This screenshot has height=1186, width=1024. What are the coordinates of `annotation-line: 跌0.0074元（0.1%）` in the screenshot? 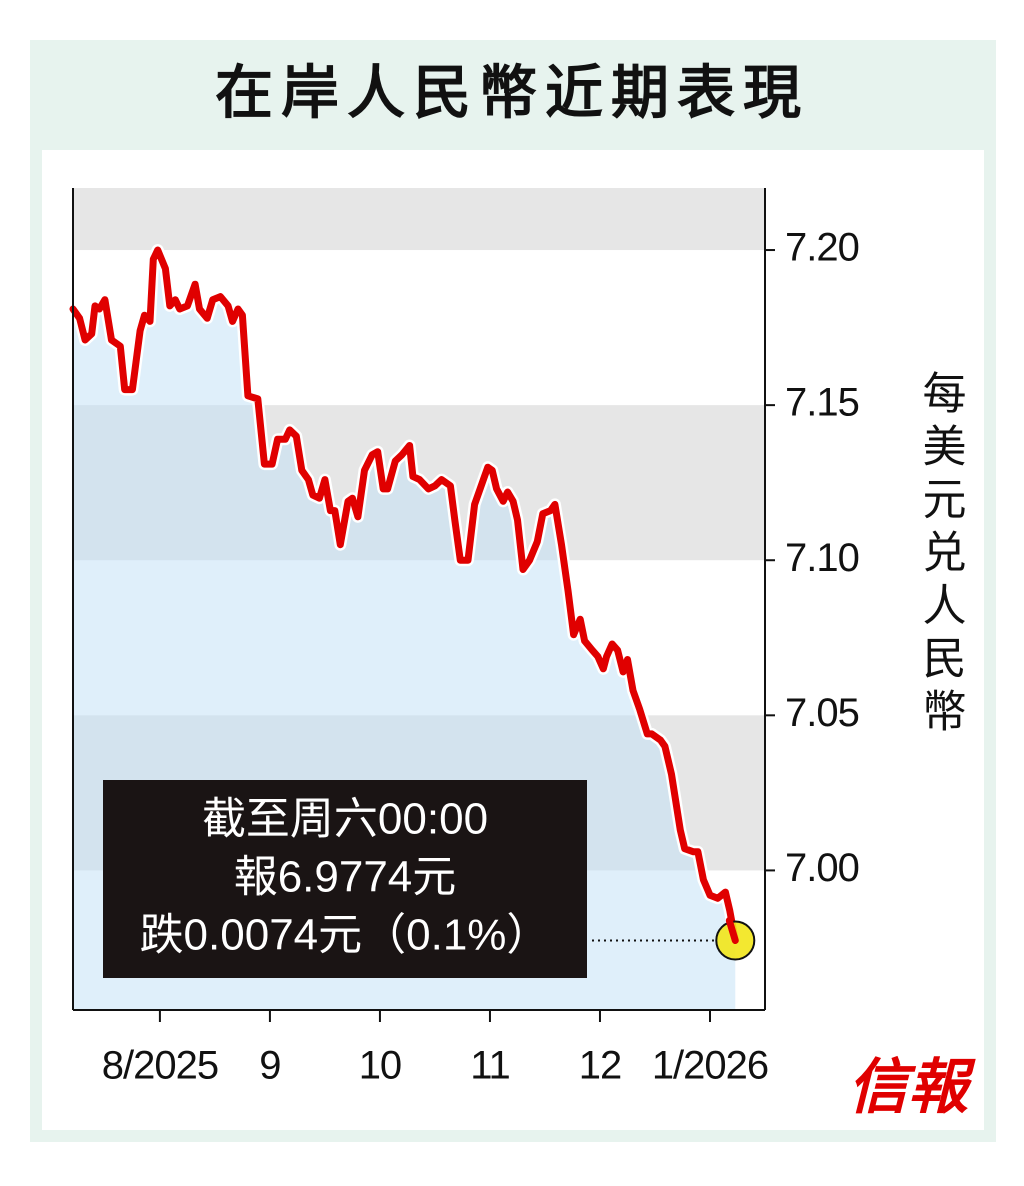 It's located at (345, 935).